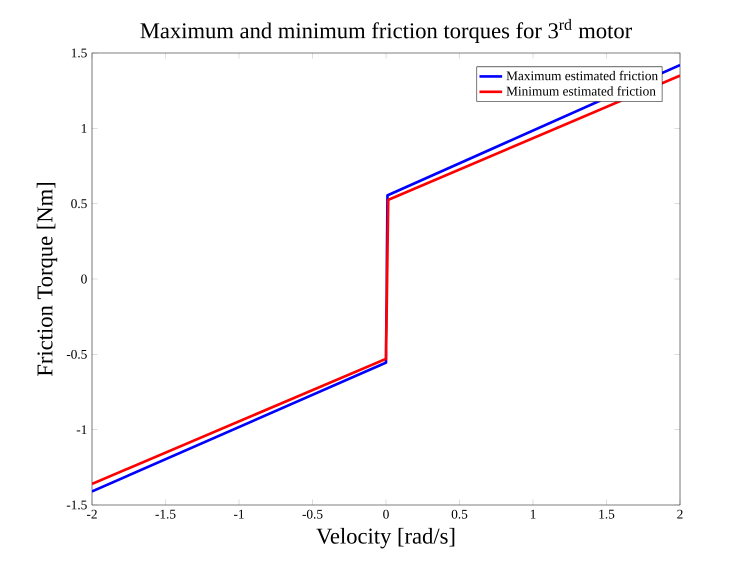 This screenshot has width=730, height=573. Describe the element at coordinates (386, 30) in the screenshot. I see `chart-title: Maximum and minimum friction torques for 3$^{rd}$ motor` at that location.